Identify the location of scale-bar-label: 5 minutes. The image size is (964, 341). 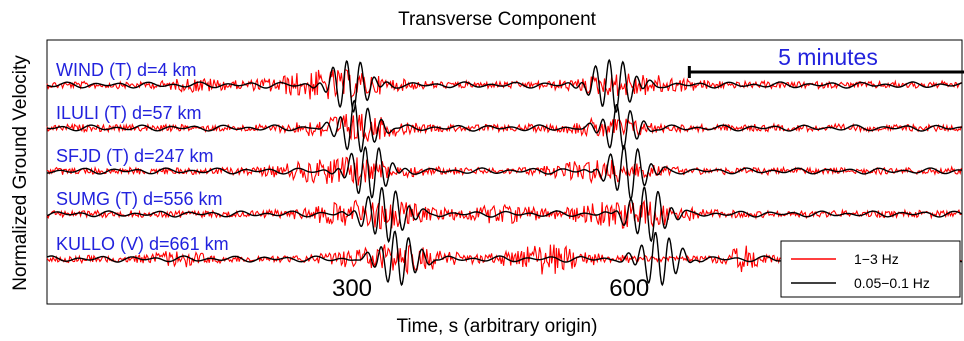
(828, 57).